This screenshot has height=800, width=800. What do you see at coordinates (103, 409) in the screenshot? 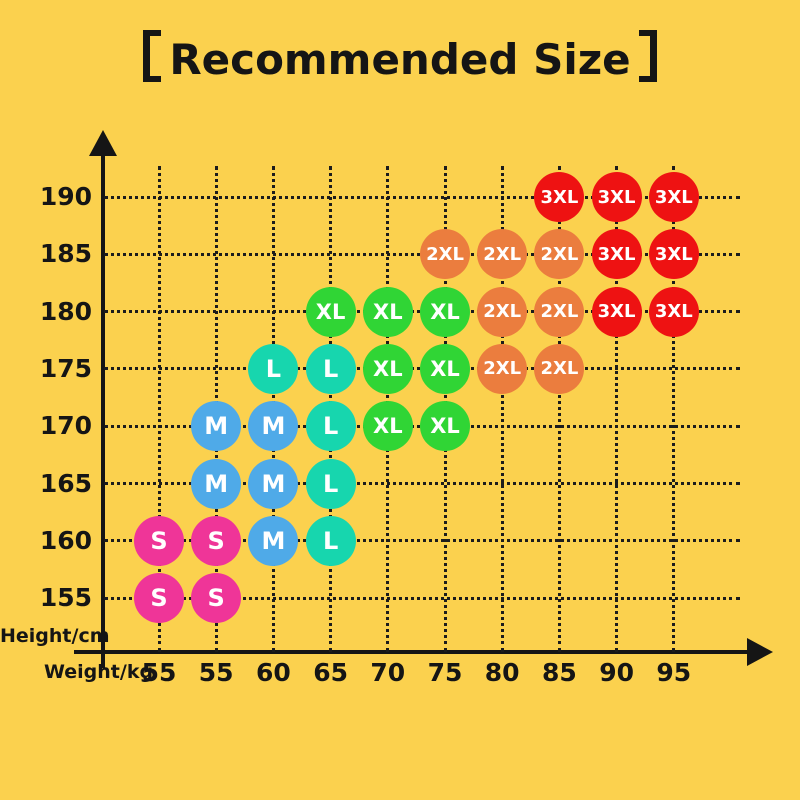
I see `y-axis-line` at bounding box center [103, 409].